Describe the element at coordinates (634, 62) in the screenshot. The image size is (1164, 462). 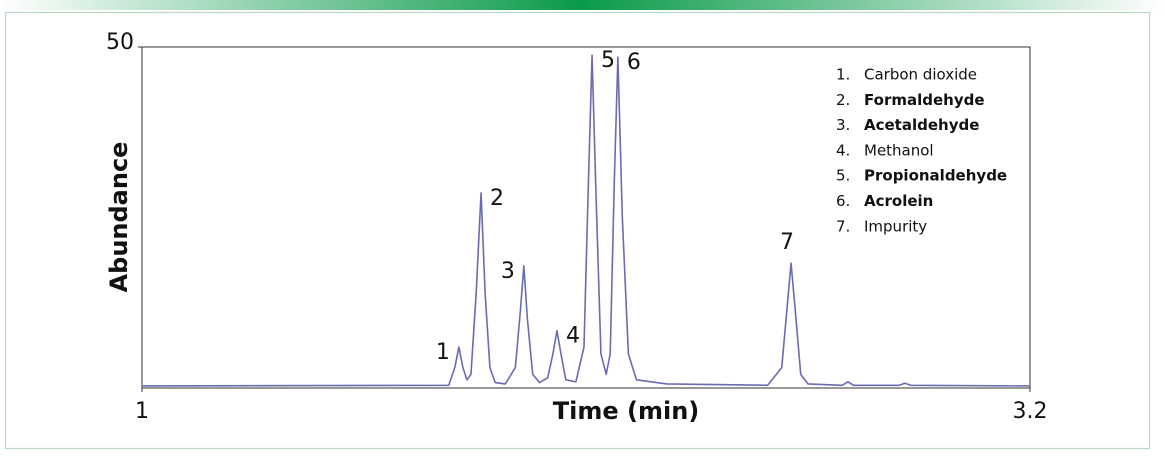
I see `peak-label: 6` at that location.